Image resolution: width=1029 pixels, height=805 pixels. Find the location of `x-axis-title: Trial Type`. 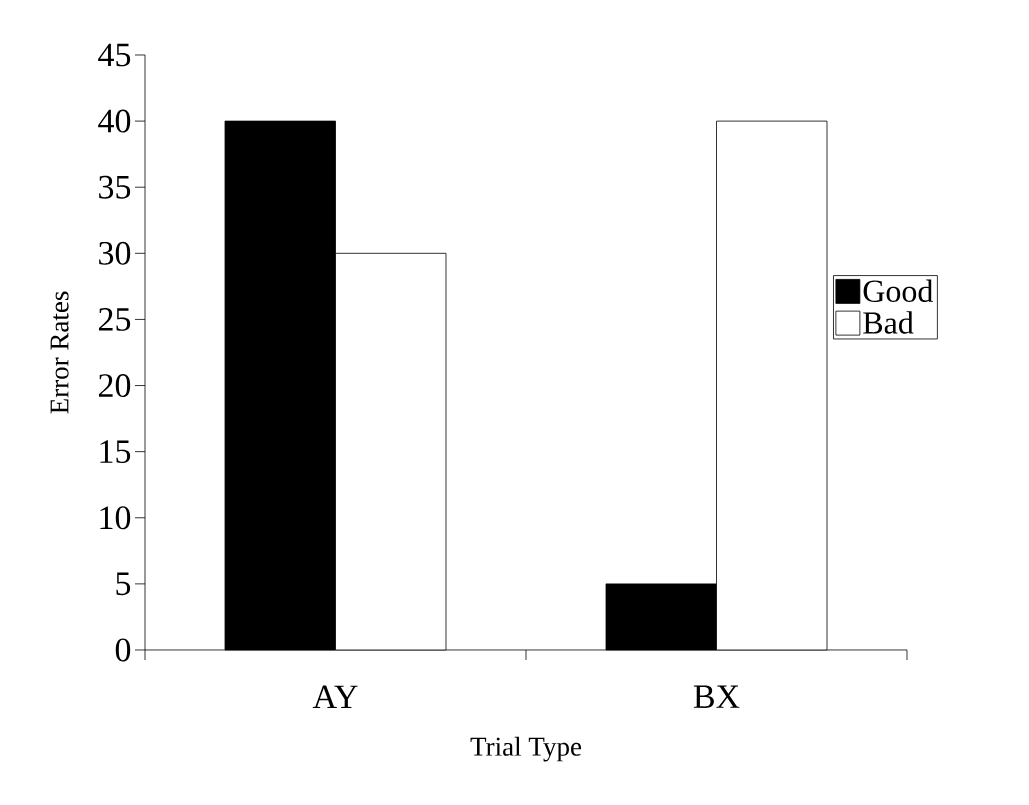

x-axis-title: Trial Type is located at coordinates (526, 749).